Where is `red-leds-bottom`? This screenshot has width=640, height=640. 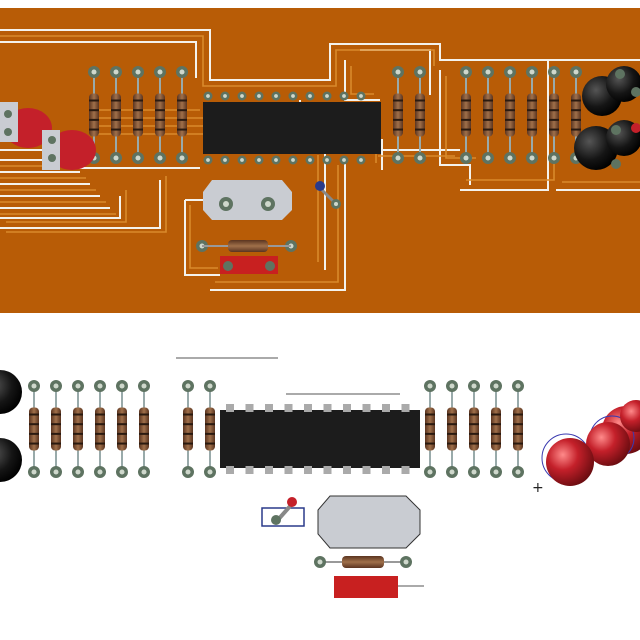
red-leds-bottom is located at coordinates (590, 443).